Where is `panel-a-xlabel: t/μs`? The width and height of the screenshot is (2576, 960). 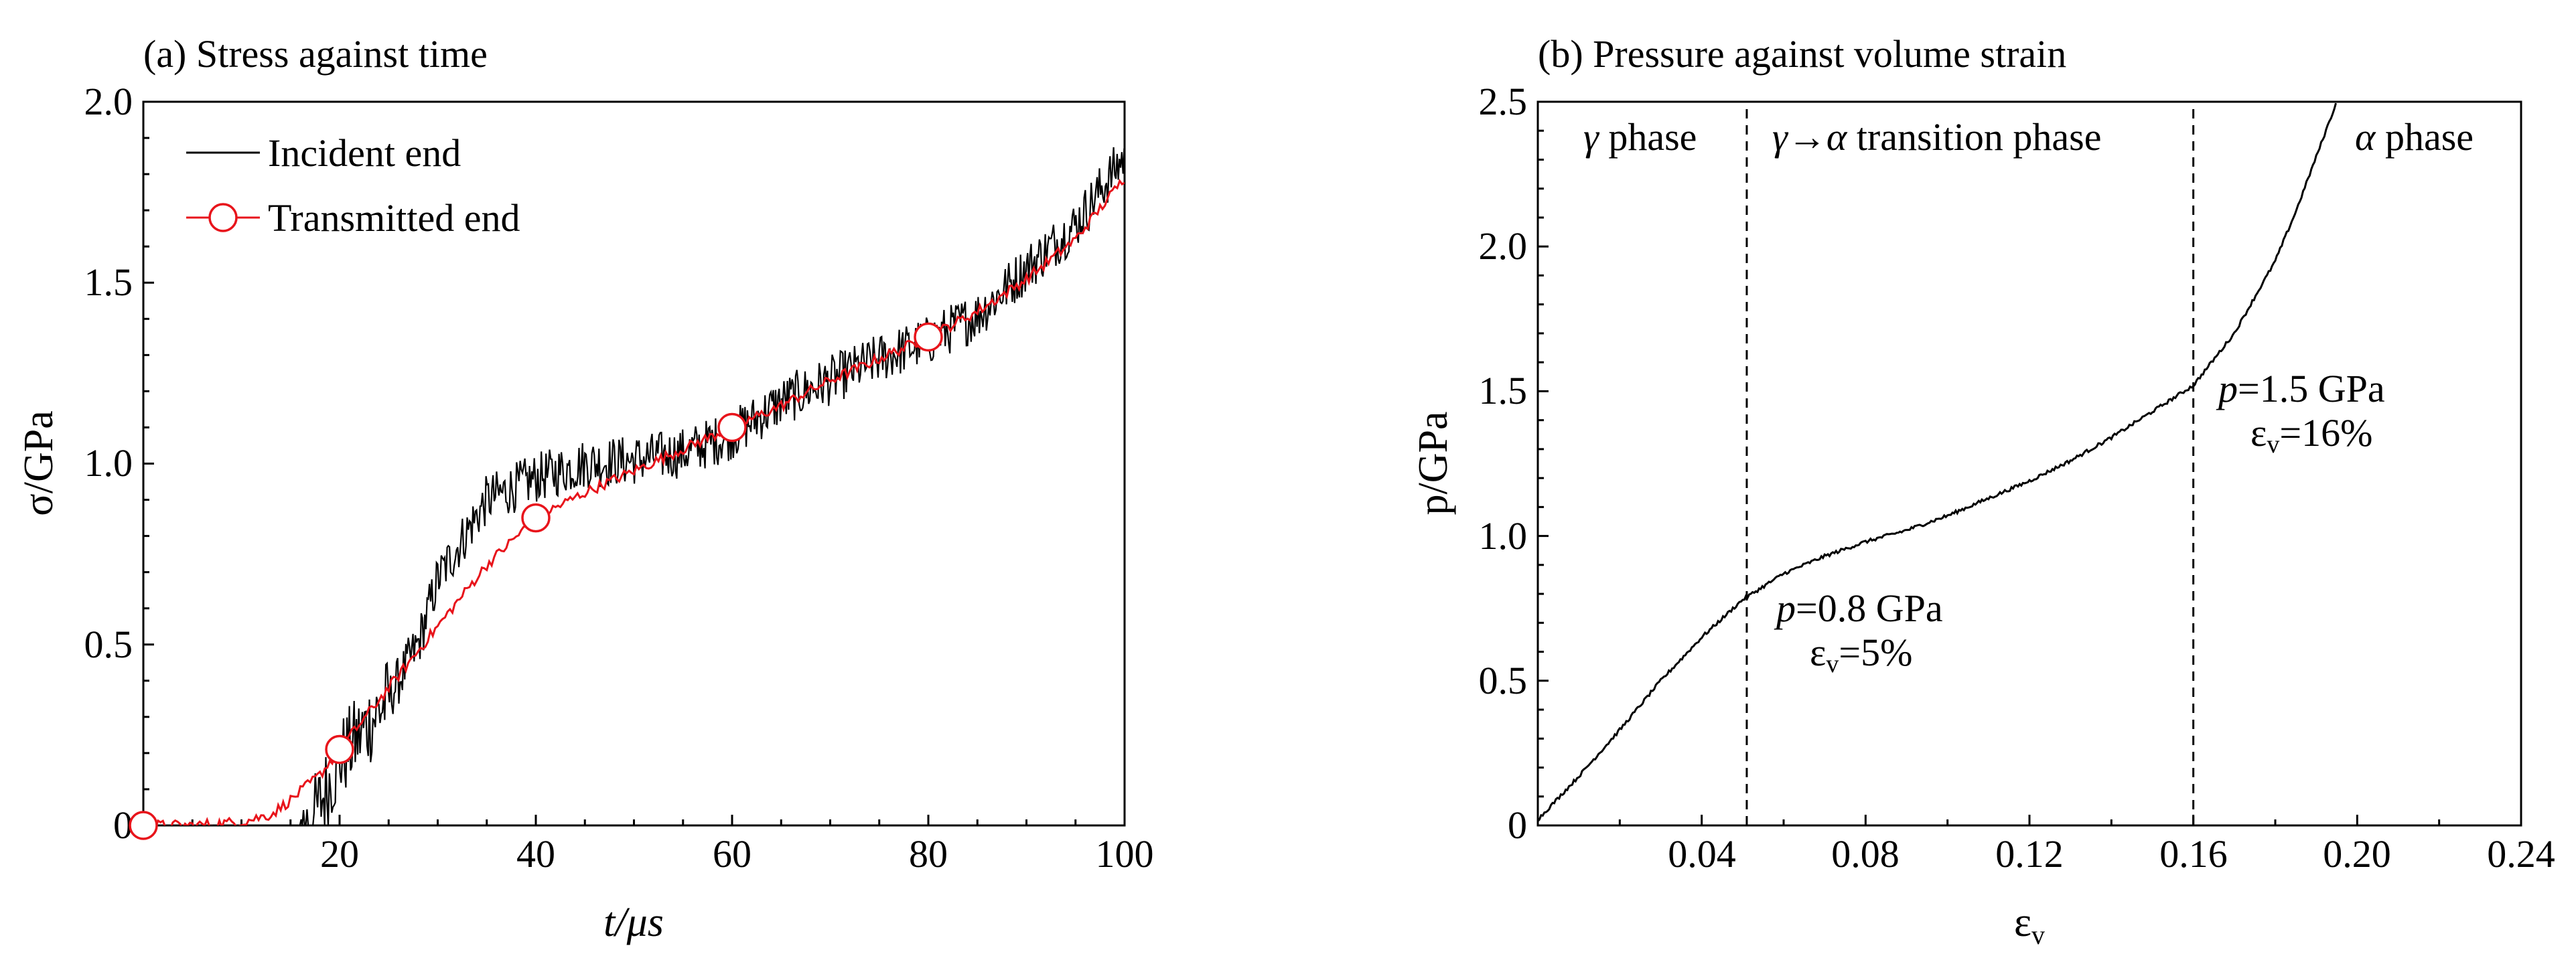
panel-a-xlabel: t/μs is located at coordinates (633, 922).